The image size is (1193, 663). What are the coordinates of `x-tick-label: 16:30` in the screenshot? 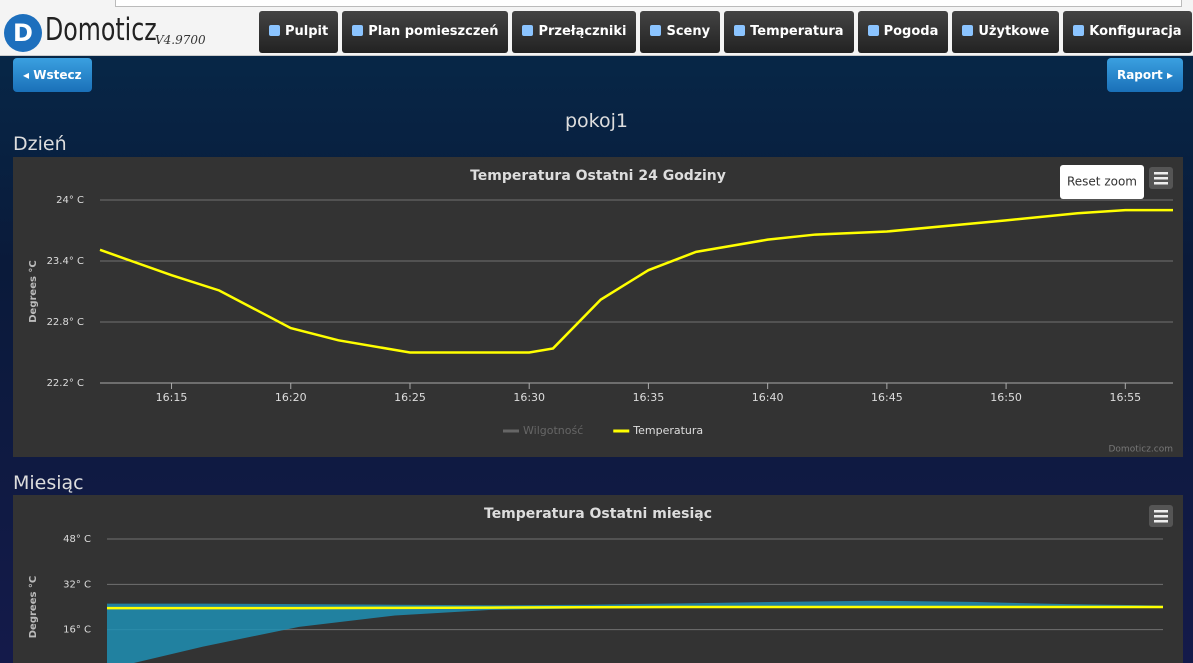 It's located at (529, 397).